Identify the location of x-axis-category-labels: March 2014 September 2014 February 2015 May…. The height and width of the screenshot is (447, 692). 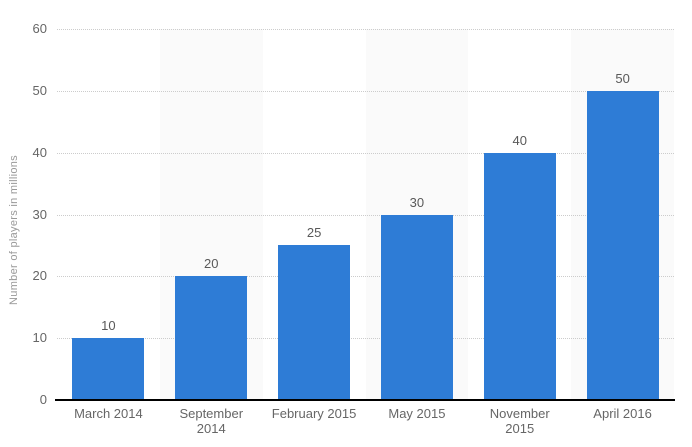
(365, 424).